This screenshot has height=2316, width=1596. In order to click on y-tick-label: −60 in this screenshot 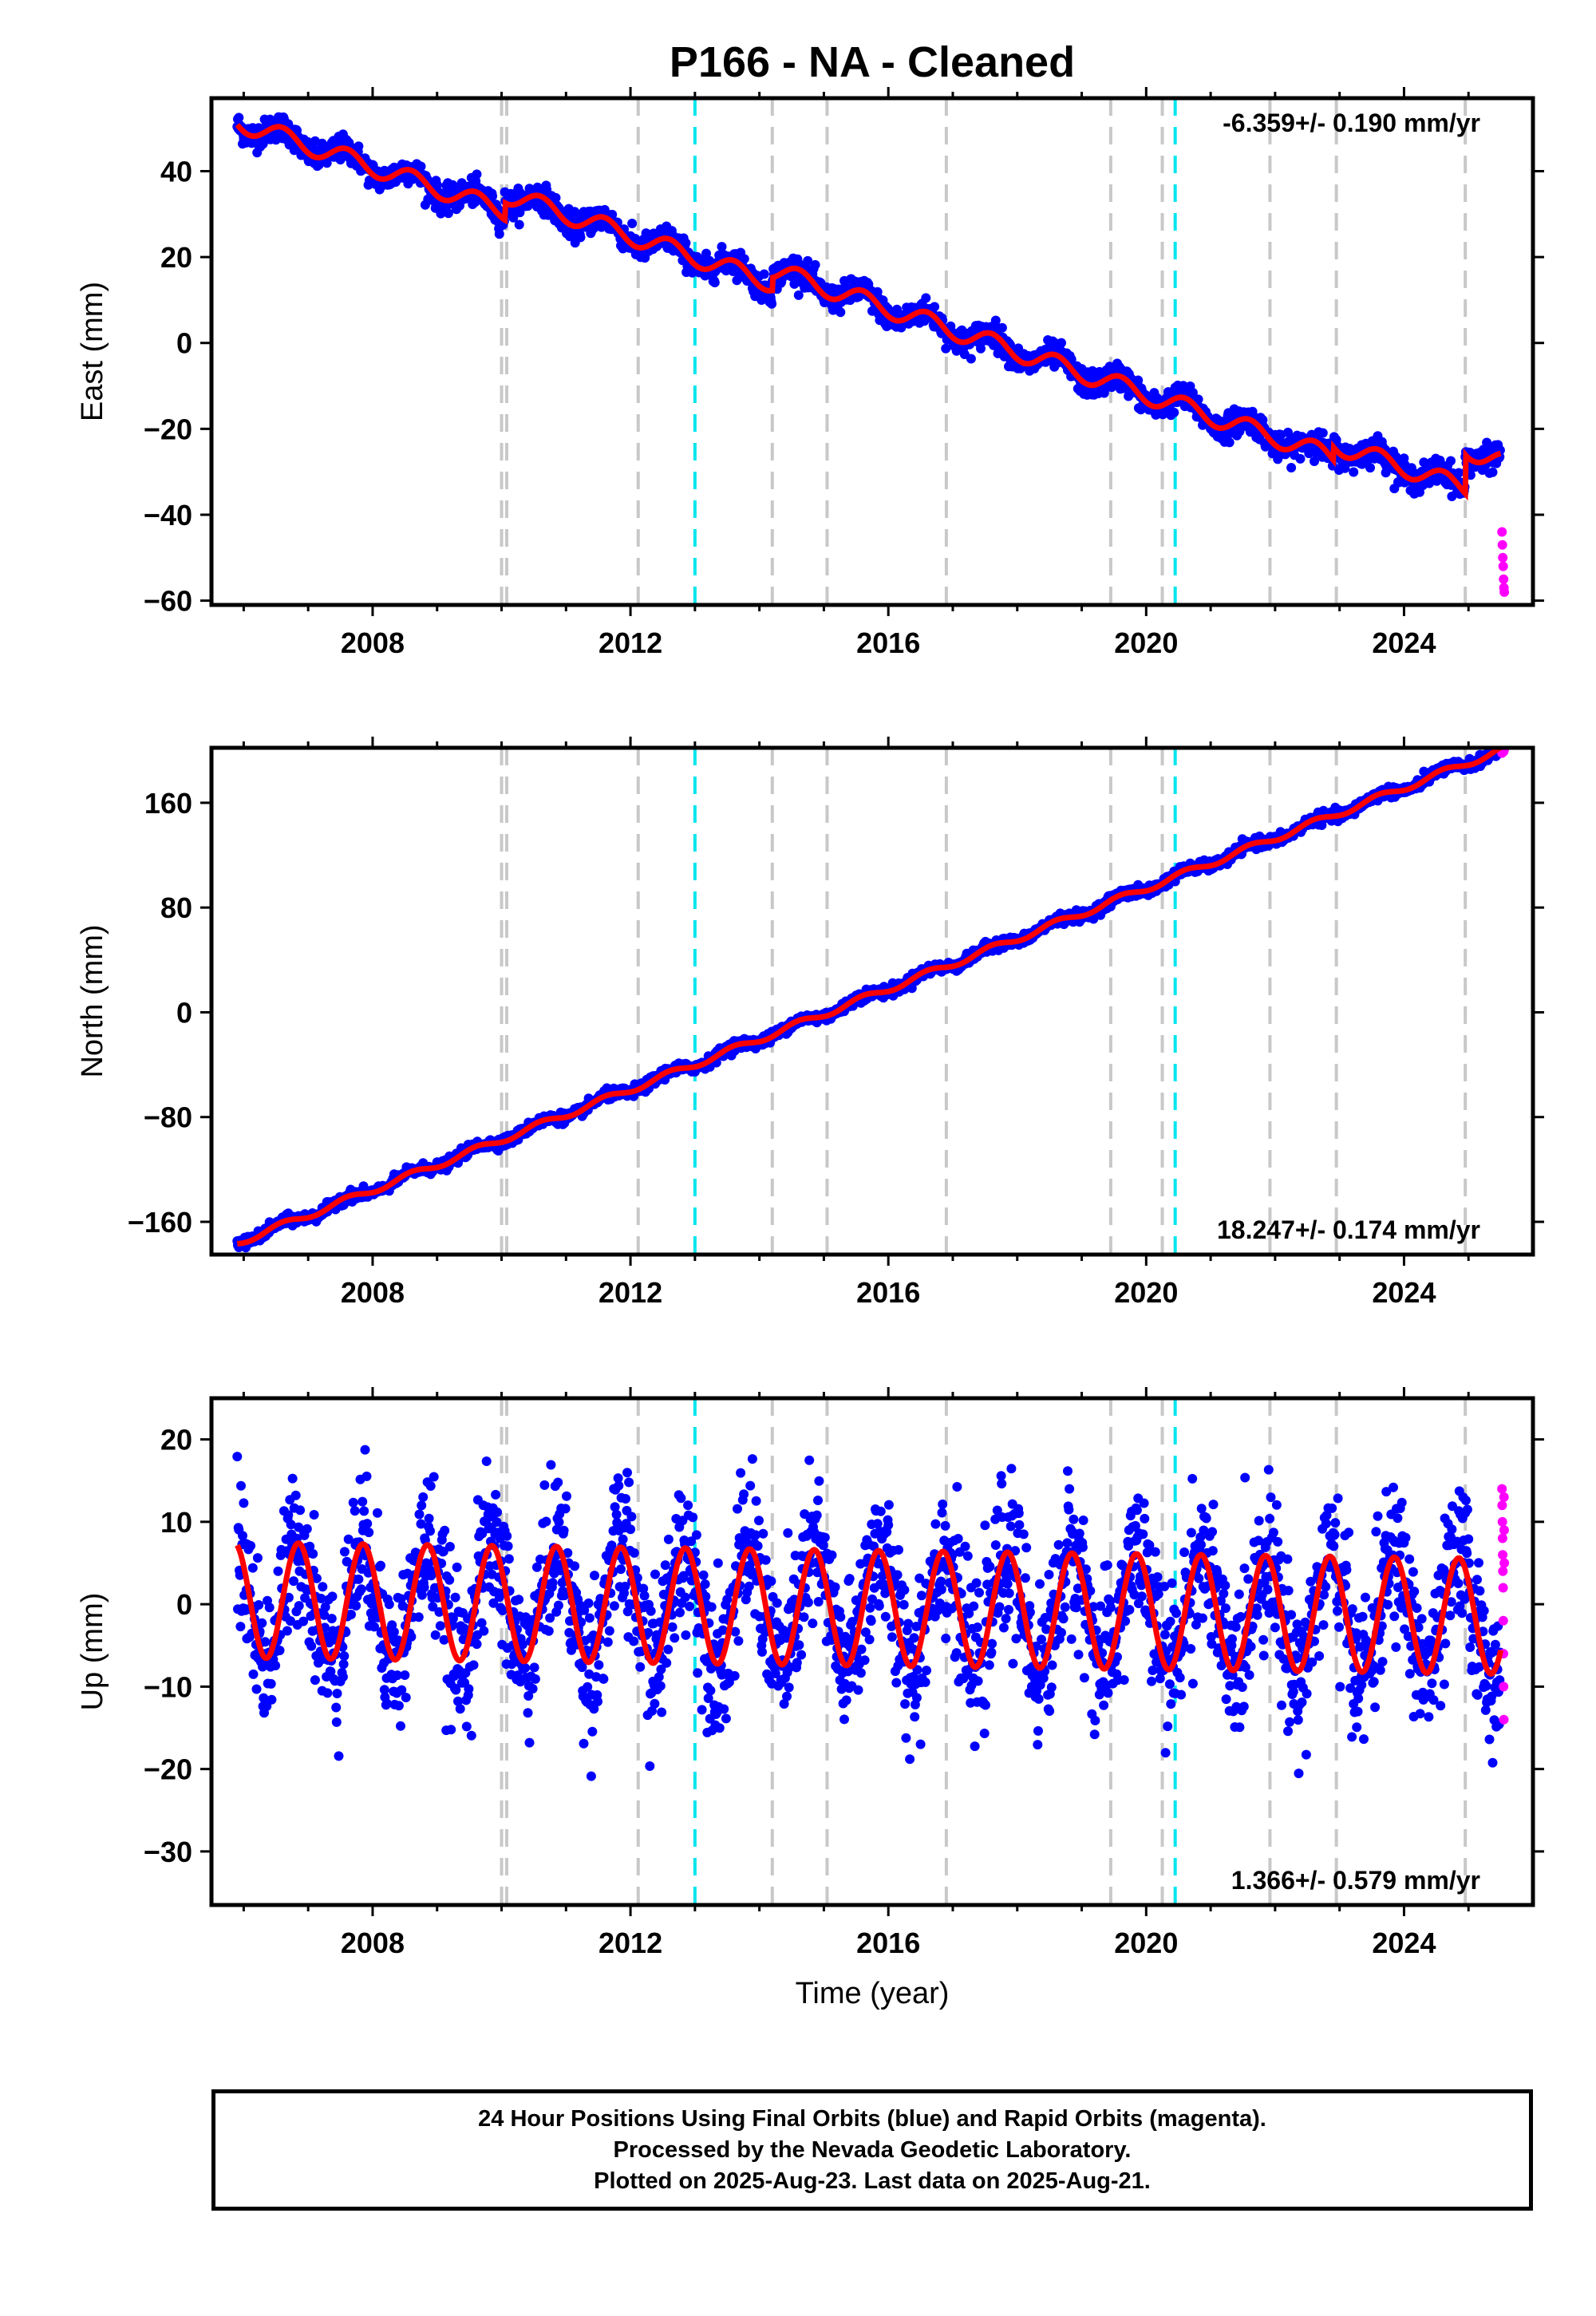, I will do `click(168, 601)`.